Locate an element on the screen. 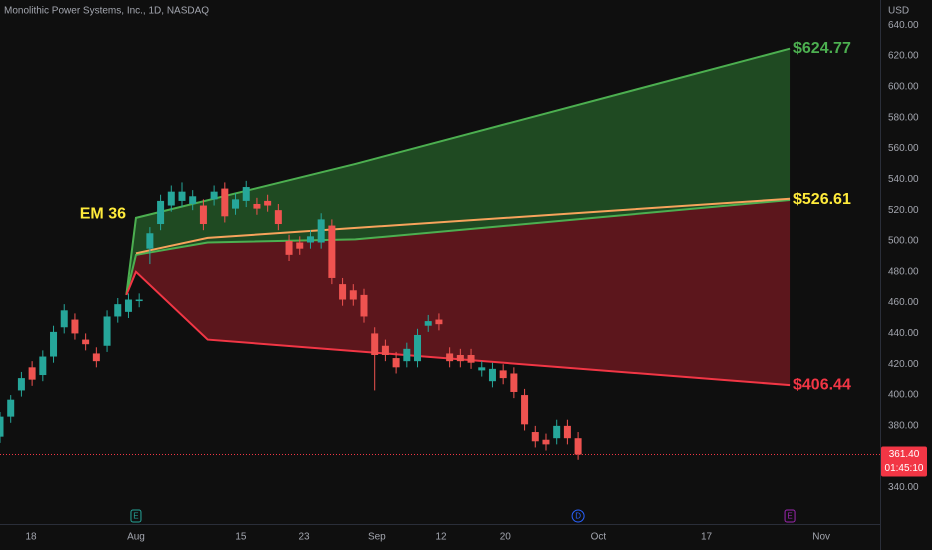 The width and height of the screenshot is (932, 550). annotation: $624.77 is located at coordinates (822, 48).